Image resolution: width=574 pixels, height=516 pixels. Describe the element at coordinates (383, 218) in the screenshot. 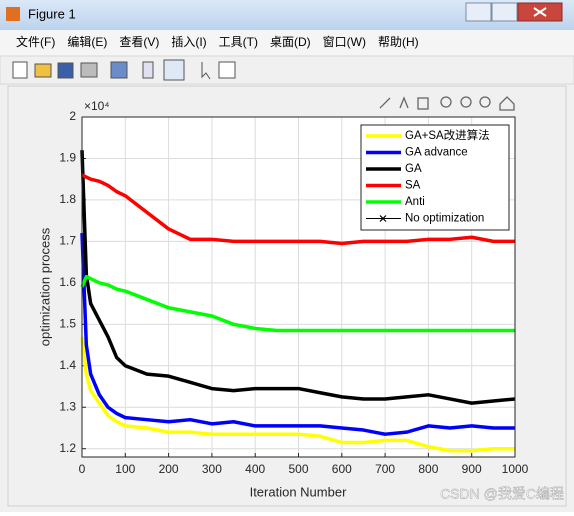

I see `legend-marker` at that location.